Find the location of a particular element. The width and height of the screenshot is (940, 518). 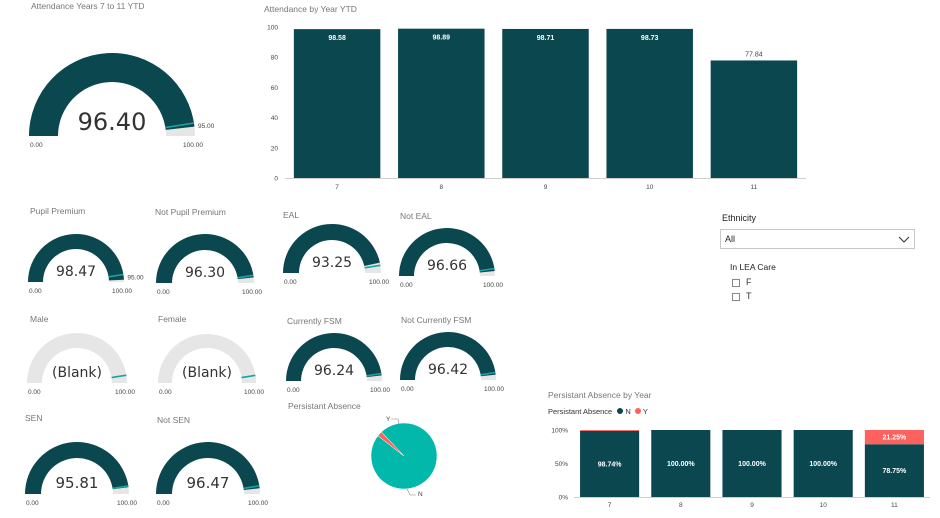

gauge-title: Pupil Premium is located at coordinates (58, 211).